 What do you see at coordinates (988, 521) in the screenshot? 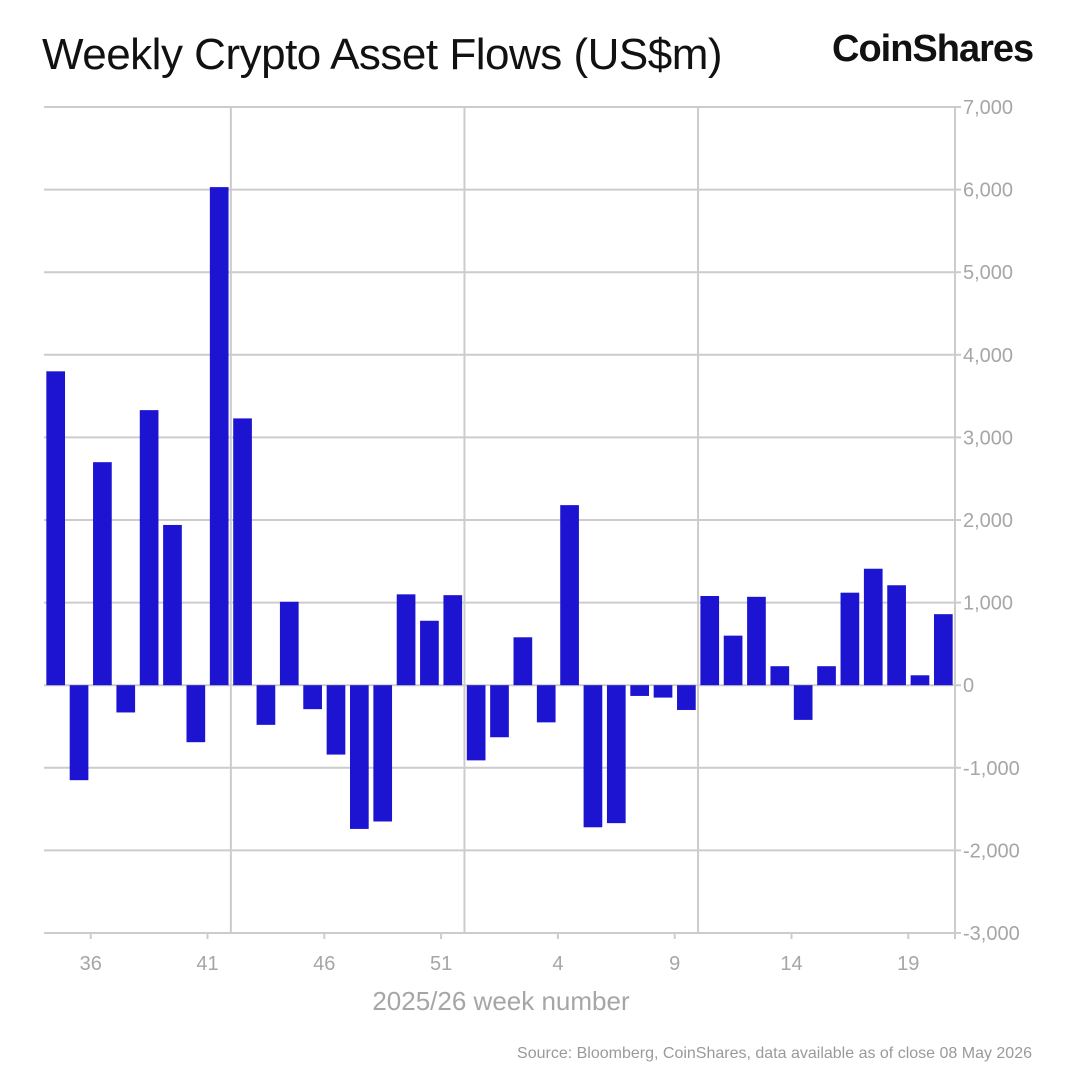
I see `y-tick-label: 2,000` at bounding box center [988, 521].